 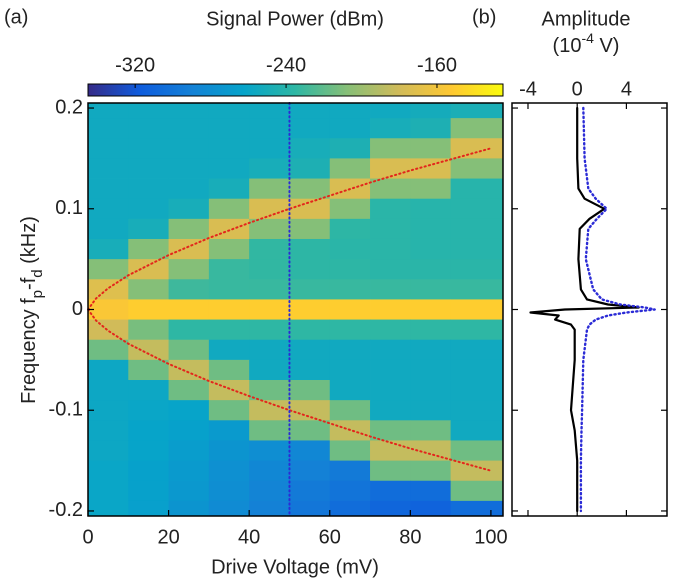 What do you see at coordinates (528, 89) in the screenshot?
I see `x-tick-label: -4` at bounding box center [528, 89].